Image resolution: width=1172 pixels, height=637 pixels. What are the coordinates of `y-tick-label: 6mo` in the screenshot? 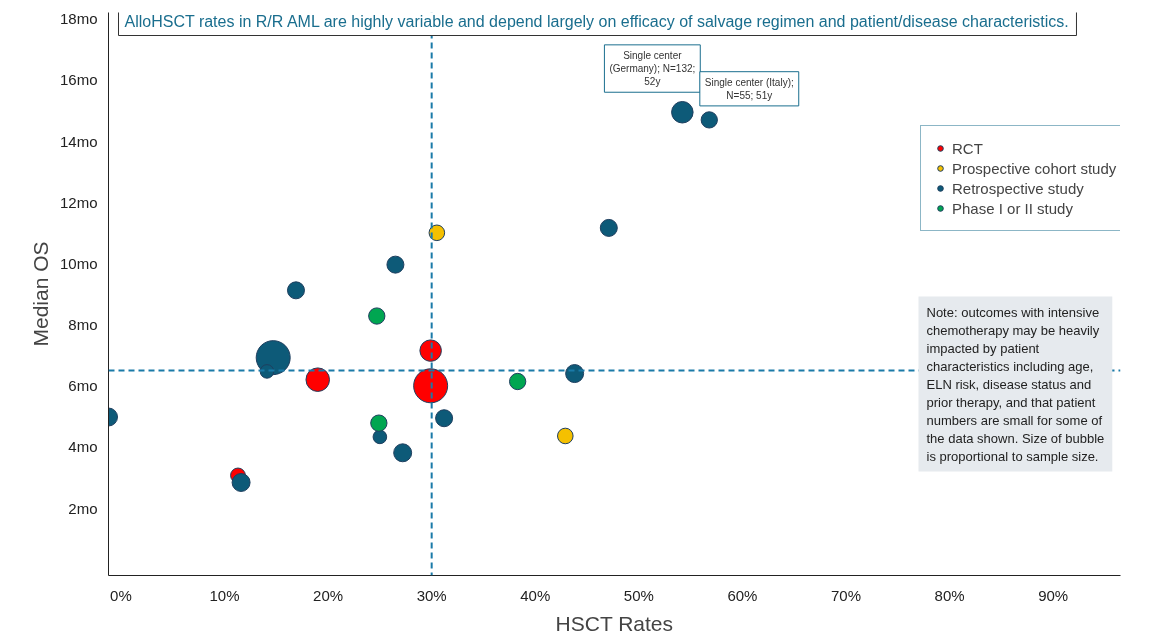 It's located at (83, 386).